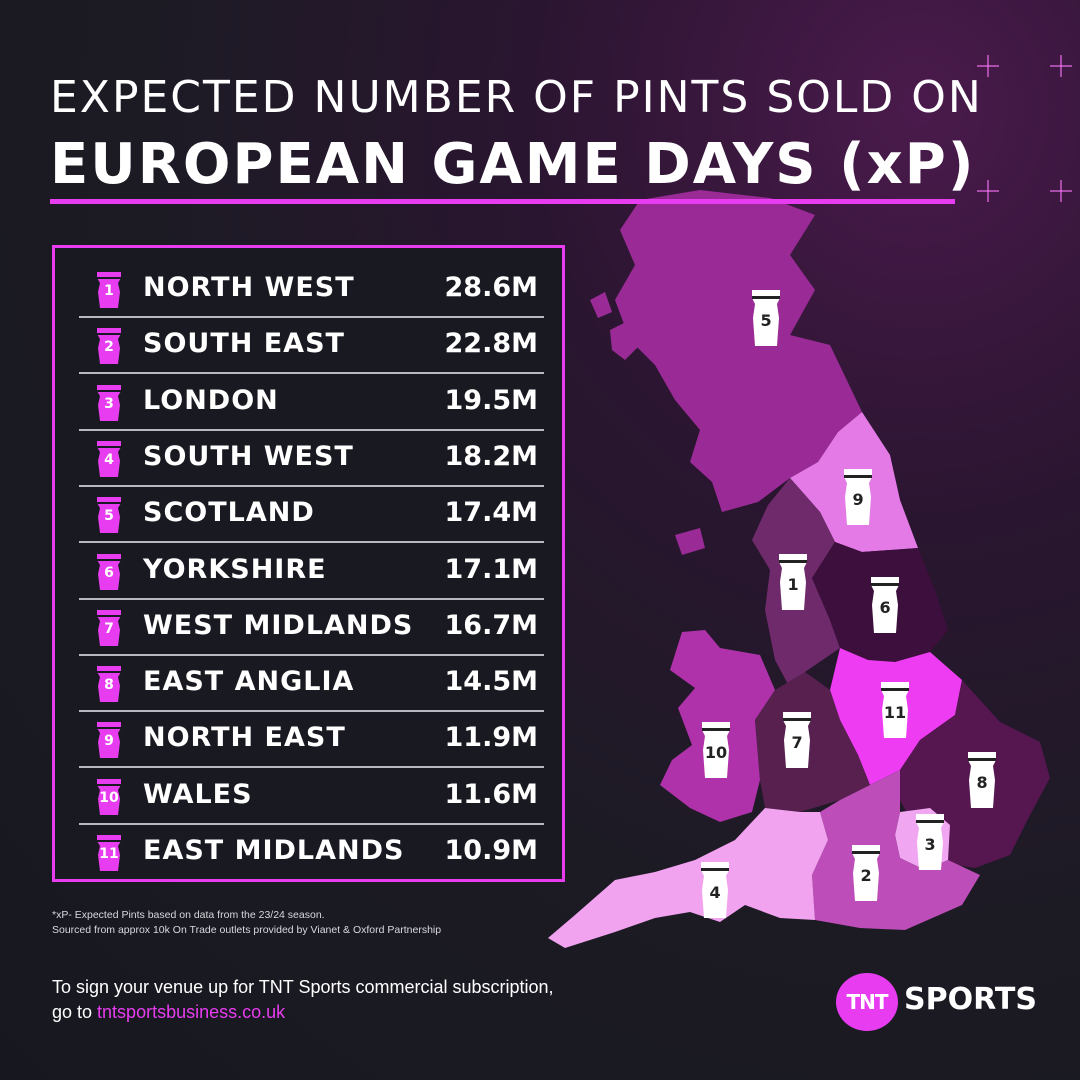 The image size is (1080, 1080). Describe the element at coordinates (970, 999) in the screenshot. I see `brand-word: SPORTS` at that location.